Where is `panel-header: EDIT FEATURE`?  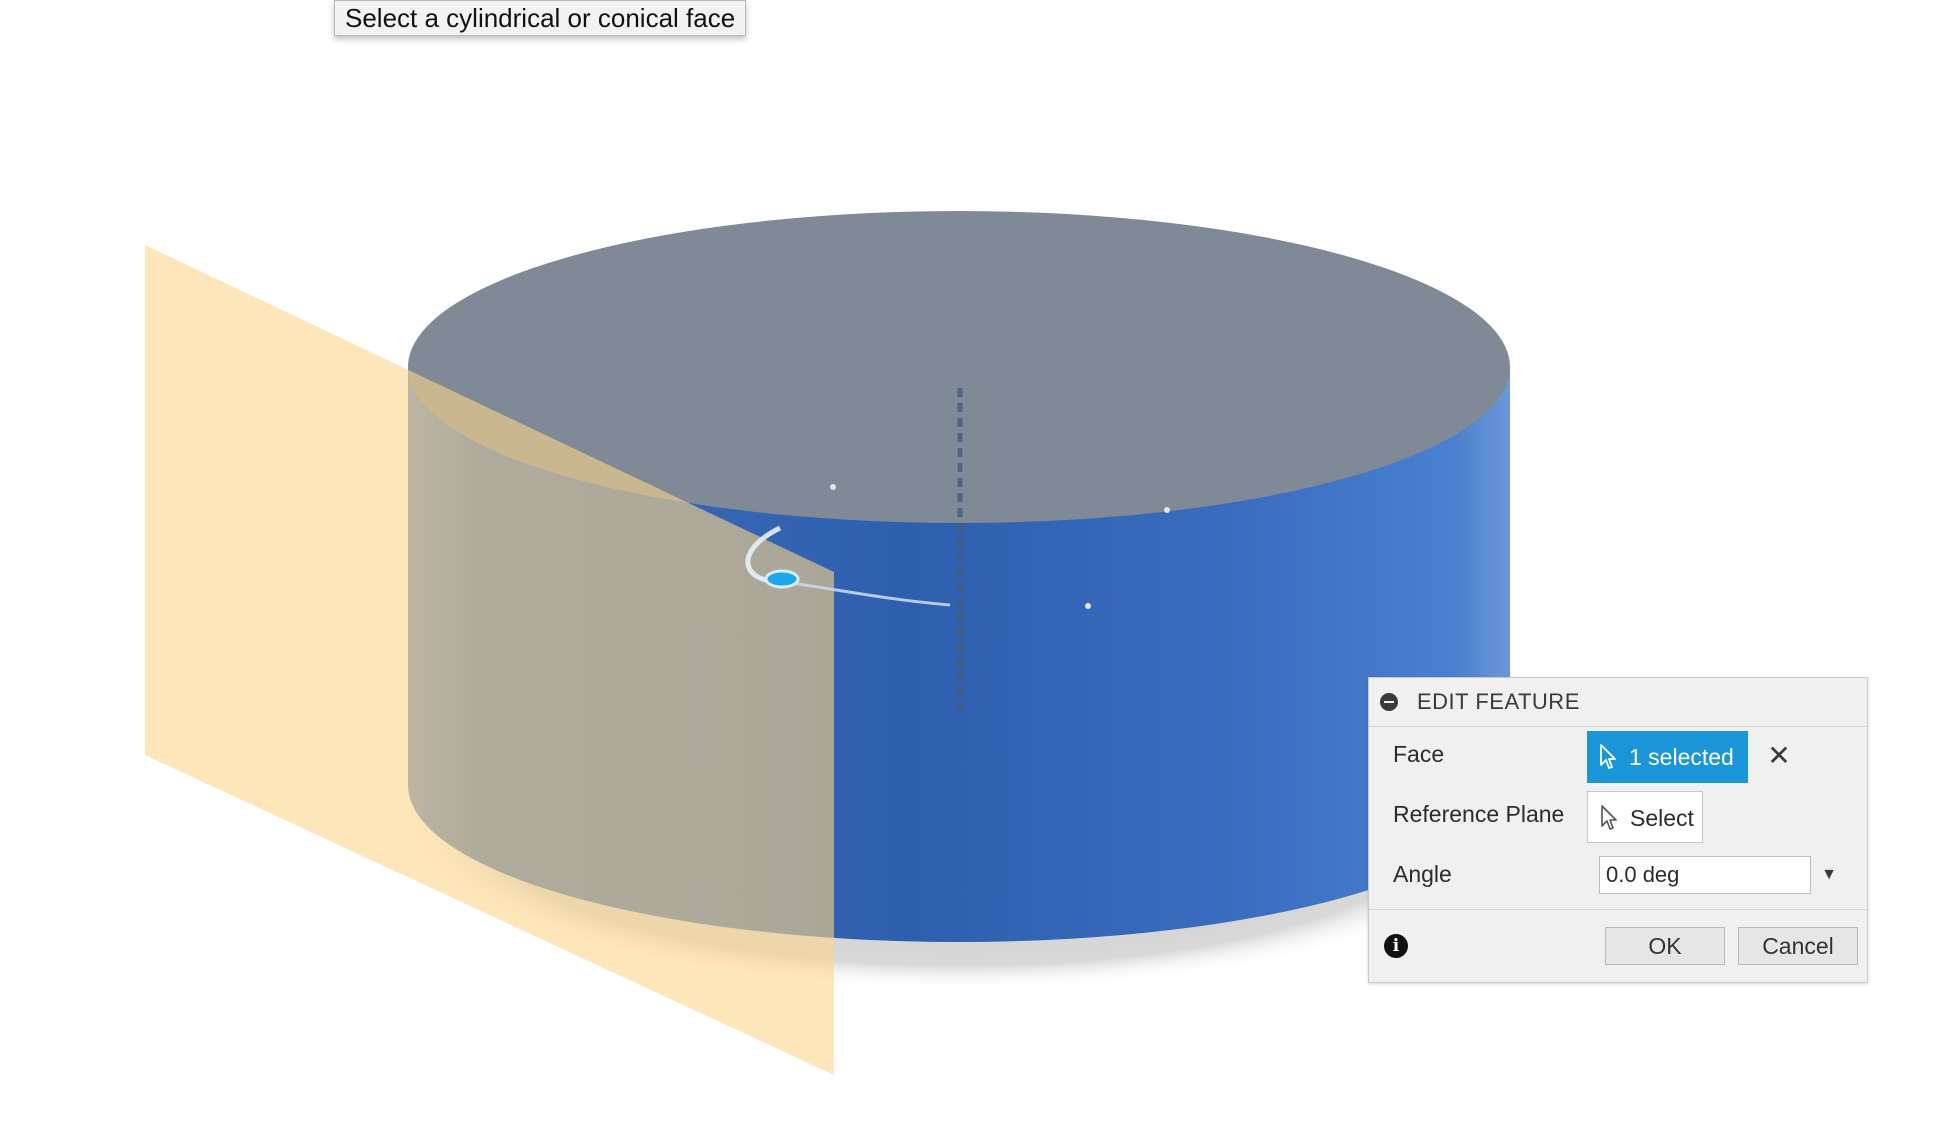 panel-header: EDIT FEATURE is located at coordinates (1618, 702).